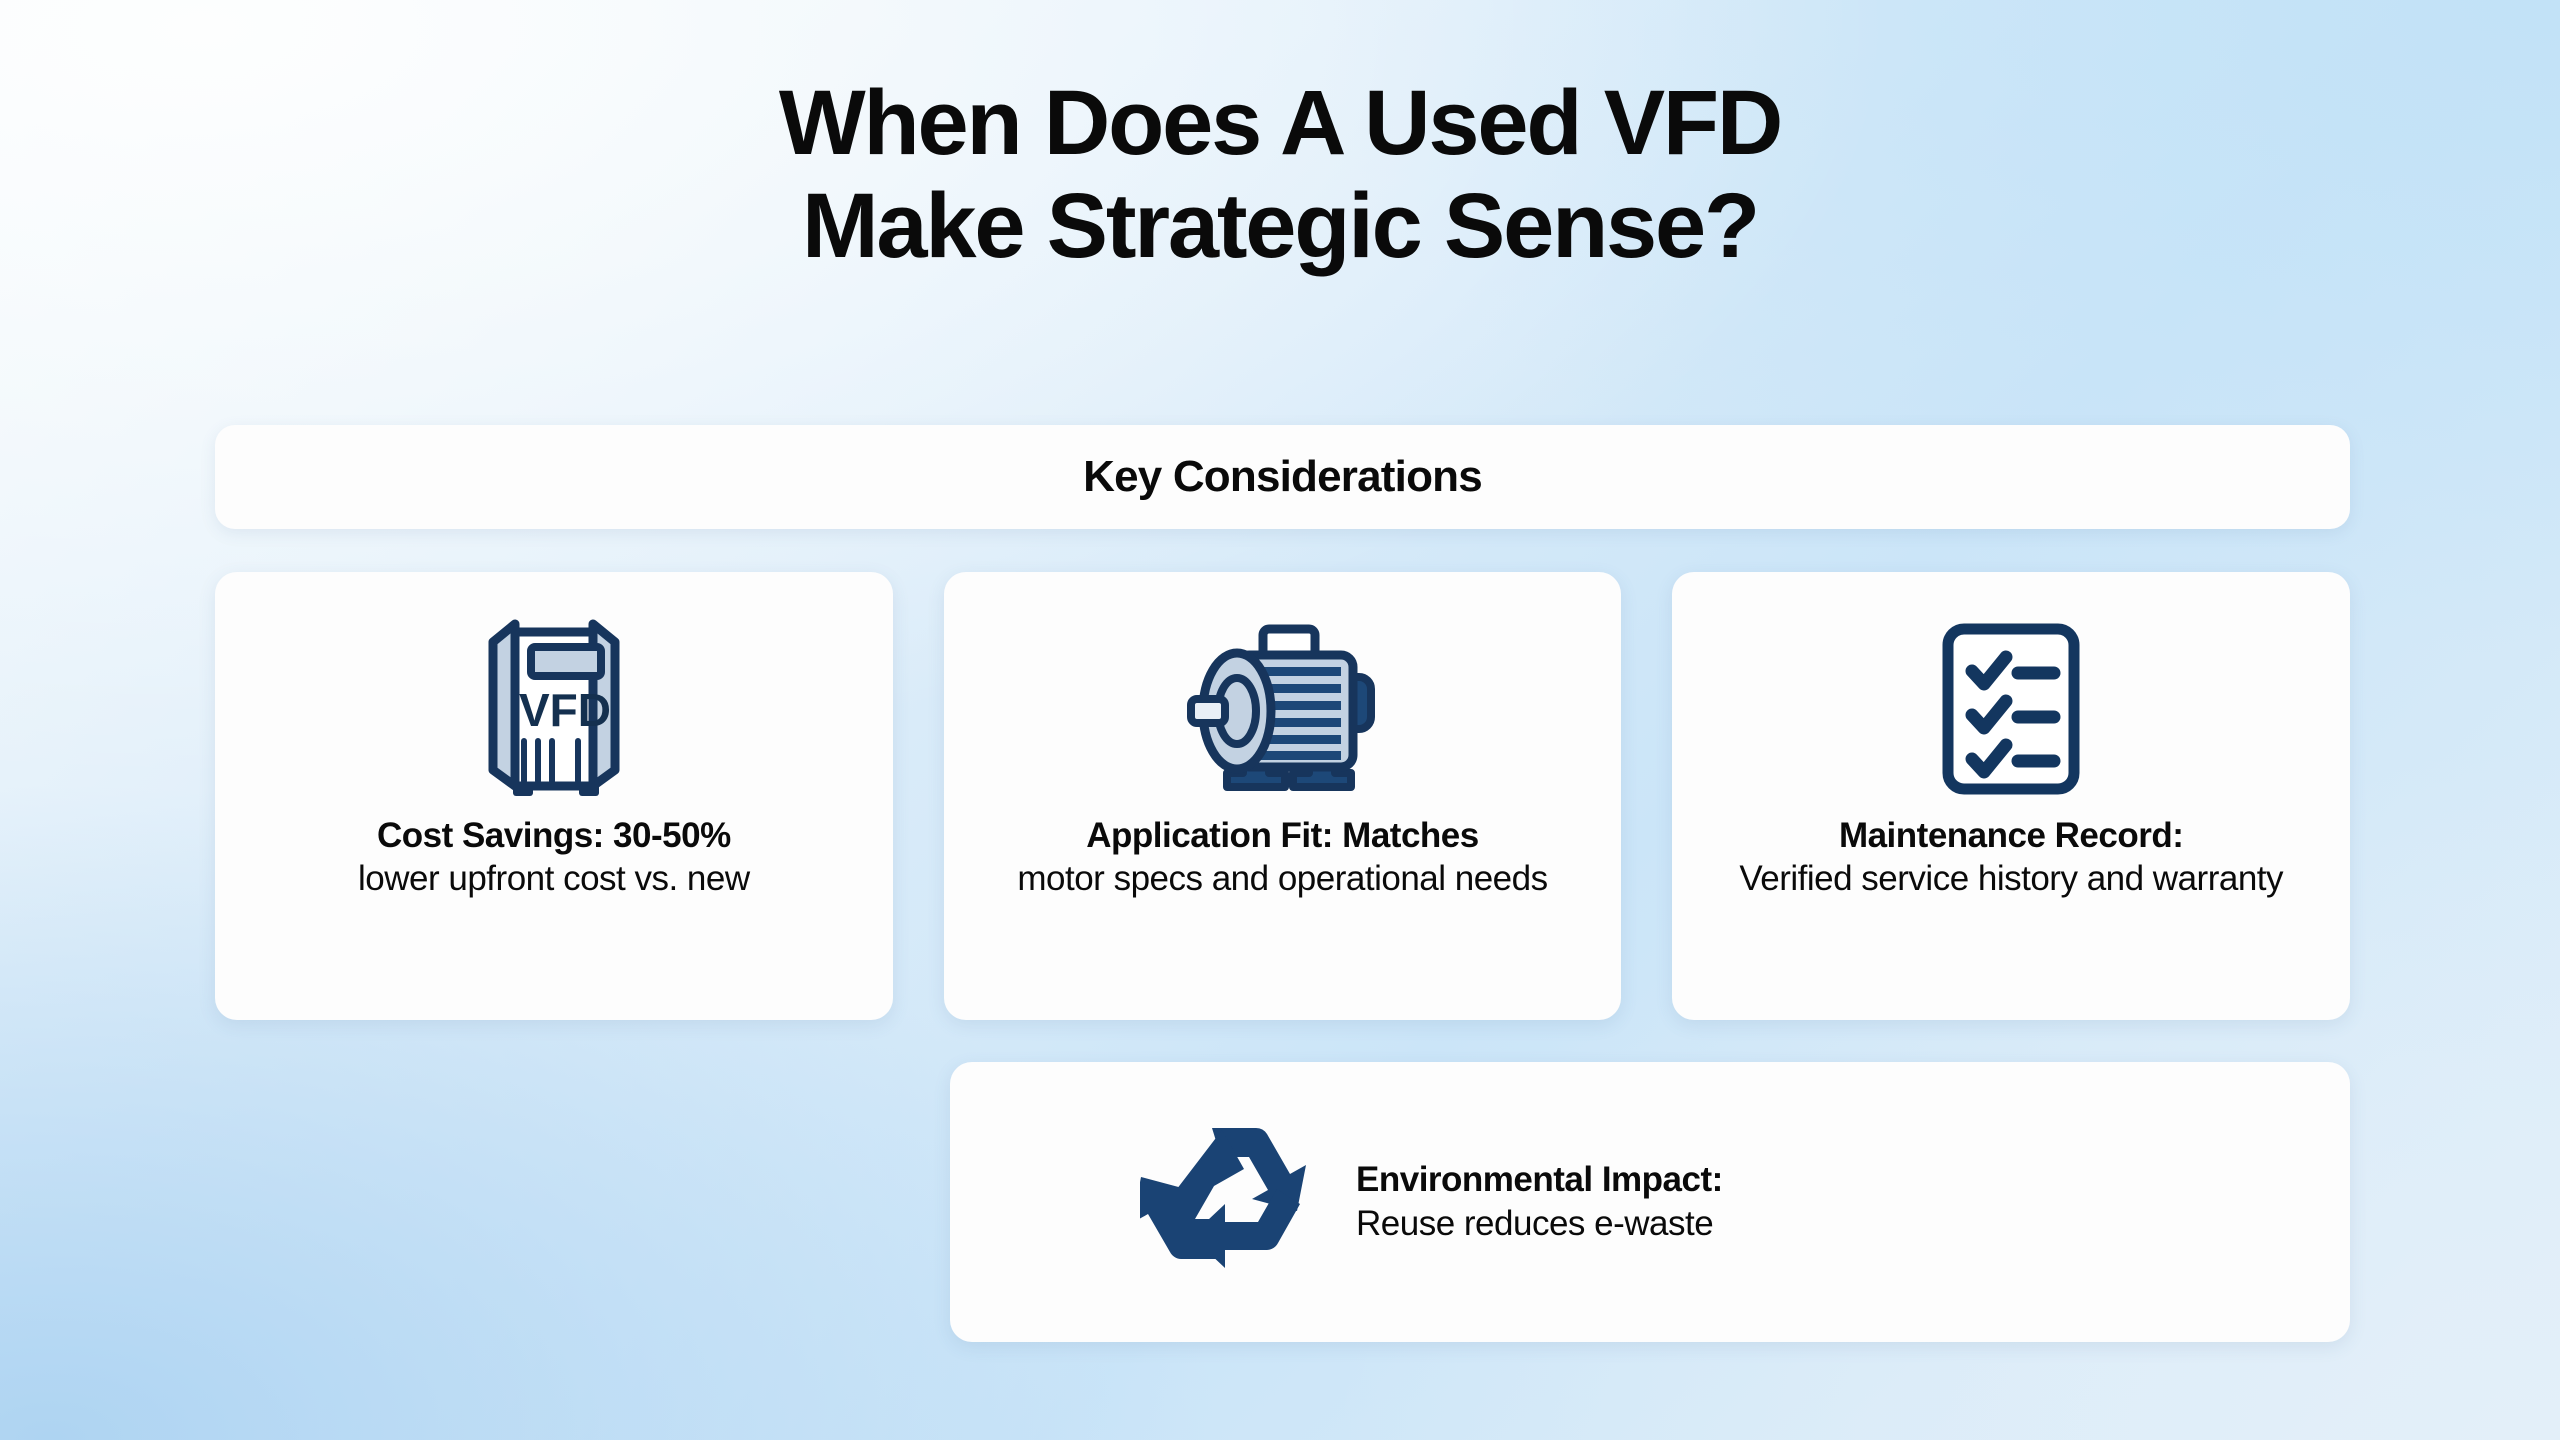  I want to click on card-maintenance-record-body: Verified service history and warranty, so click(2011, 878).